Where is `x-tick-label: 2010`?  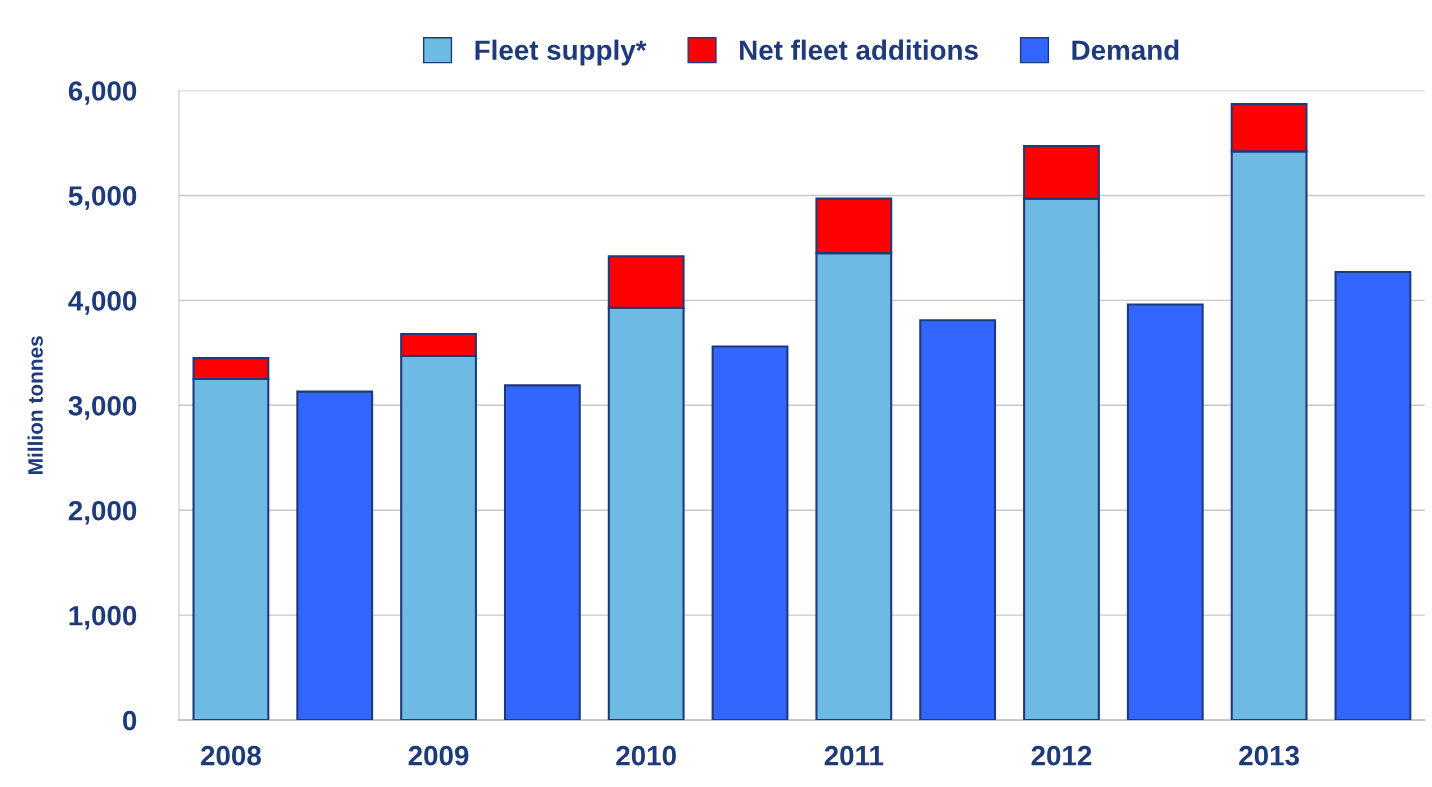 x-tick-label: 2010 is located at coordinates (646, 755).